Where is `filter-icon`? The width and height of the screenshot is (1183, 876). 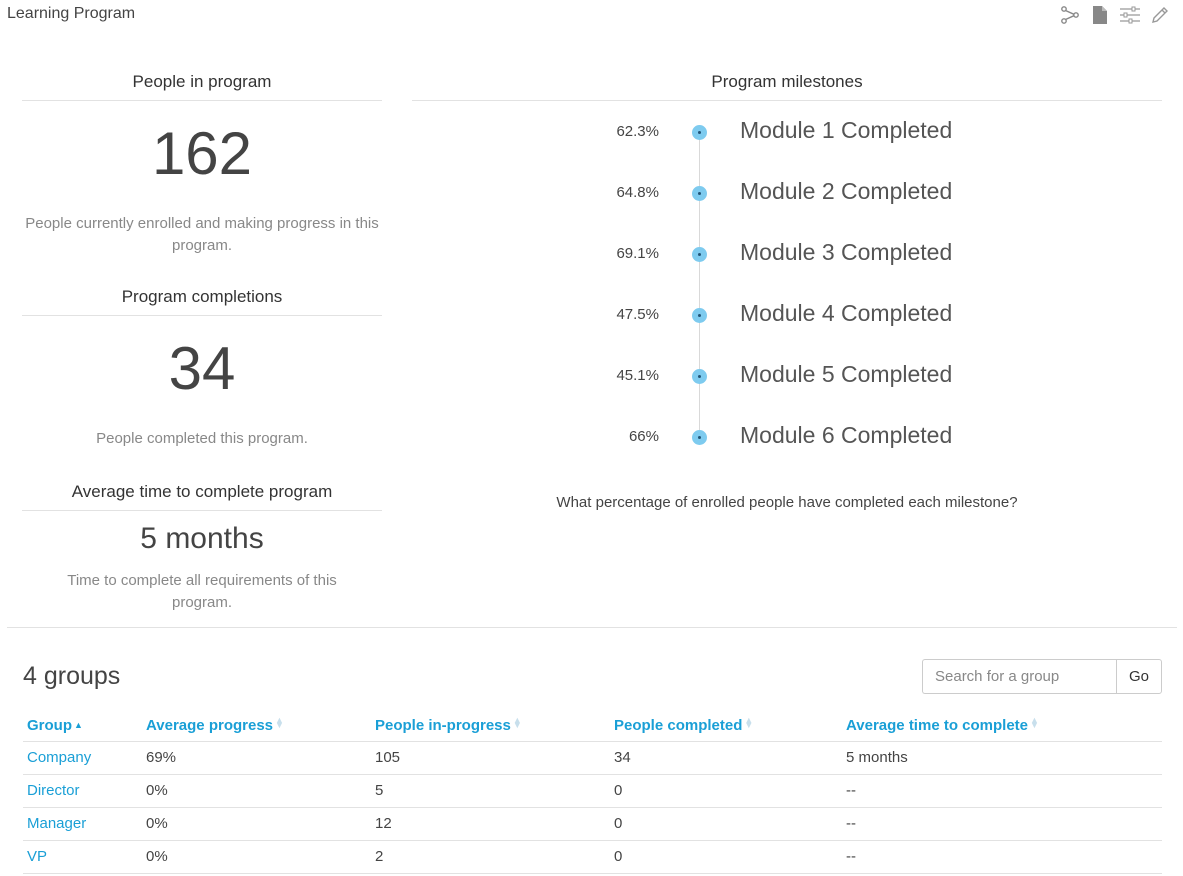 filter-icon is located at coordinates (1130, 15).